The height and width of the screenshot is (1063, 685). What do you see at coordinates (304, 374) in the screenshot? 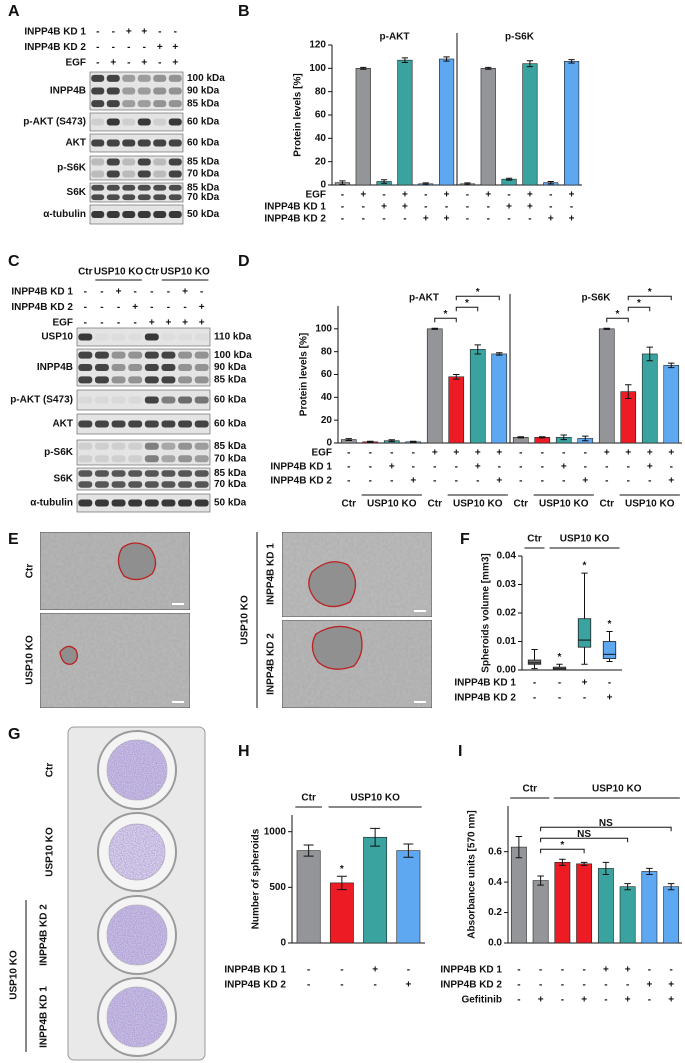
I see `y-axis-label: Protein levels [%]` at bounding box center [304, 374].